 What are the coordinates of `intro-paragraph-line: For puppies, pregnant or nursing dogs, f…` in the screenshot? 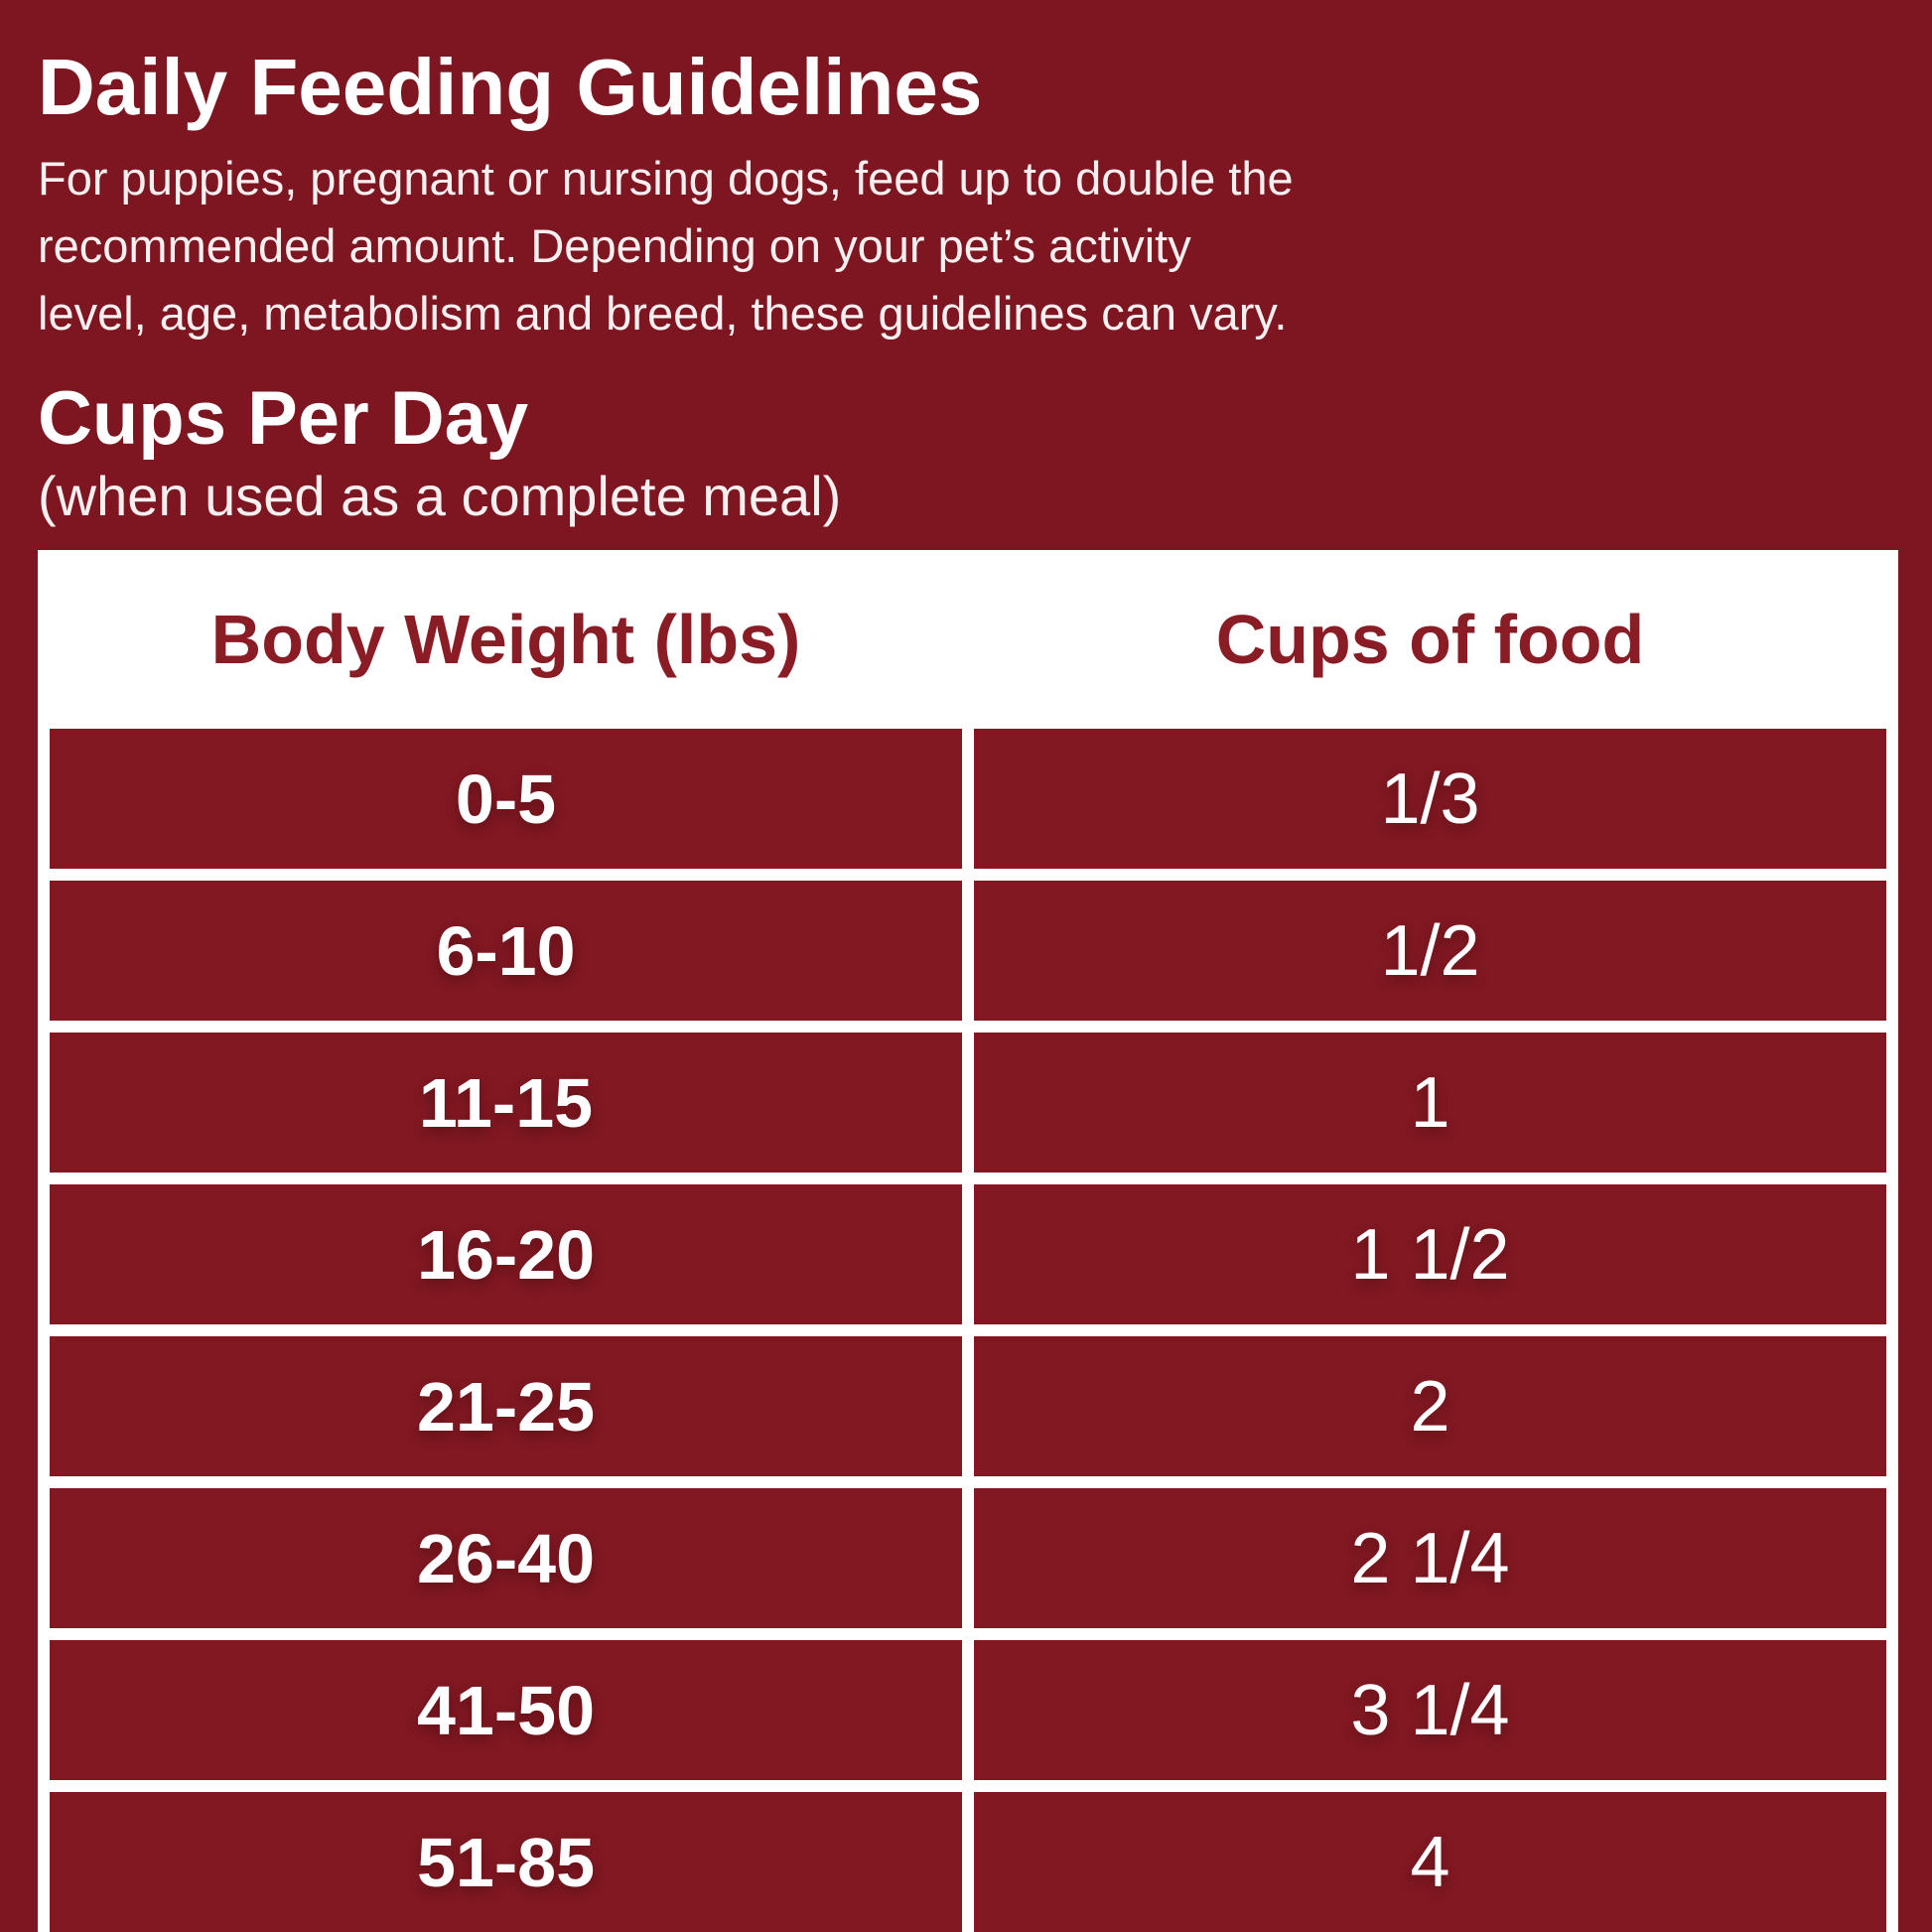 It's located at (666, 178).